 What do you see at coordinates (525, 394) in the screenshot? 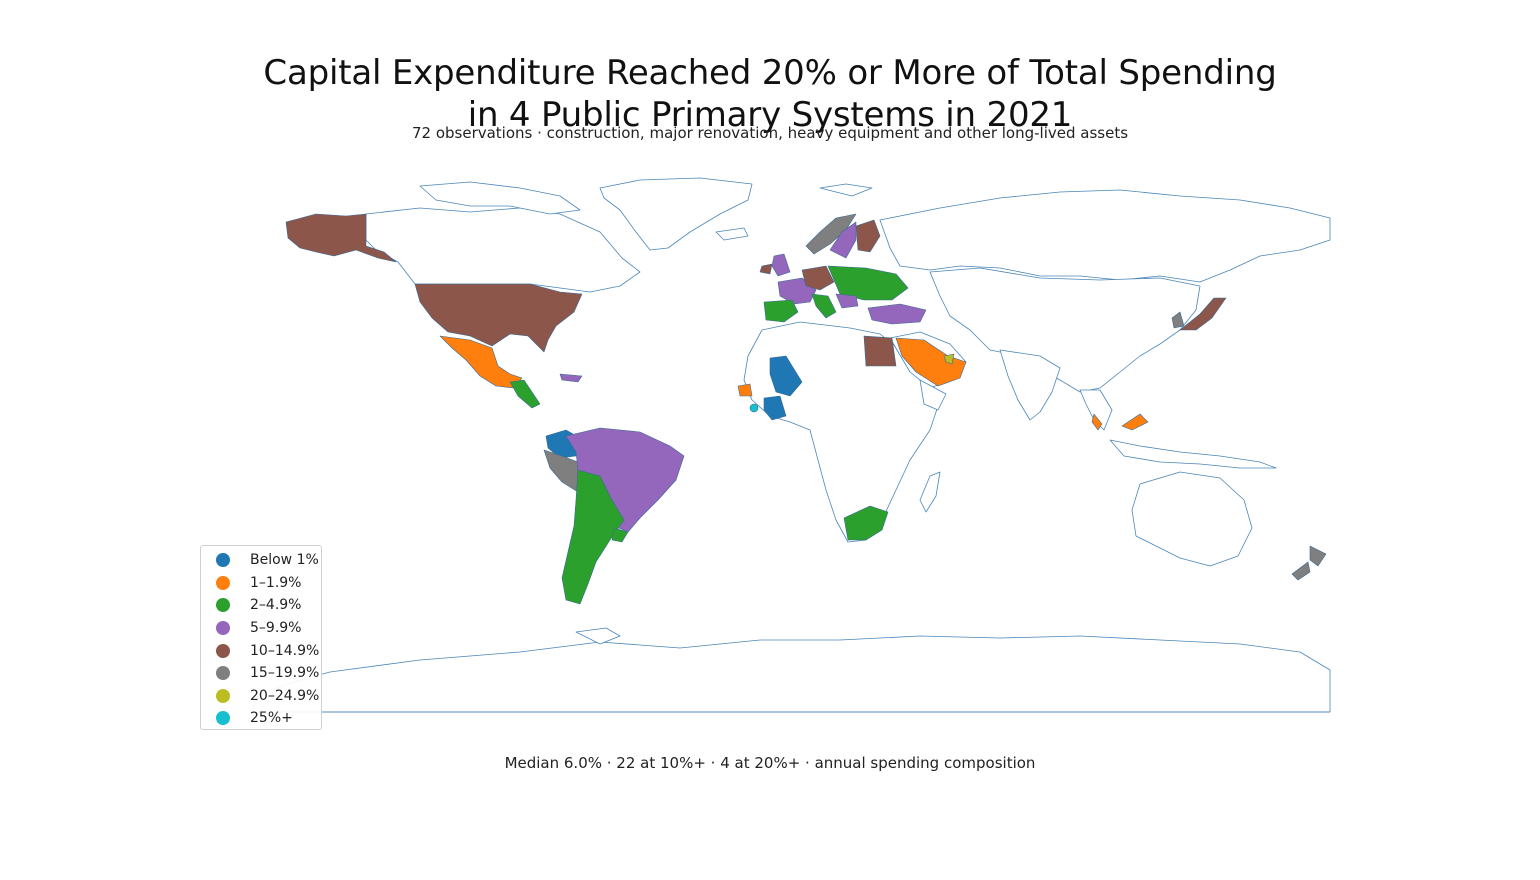
I see `country-central-america` at bounding box center [525, 394].